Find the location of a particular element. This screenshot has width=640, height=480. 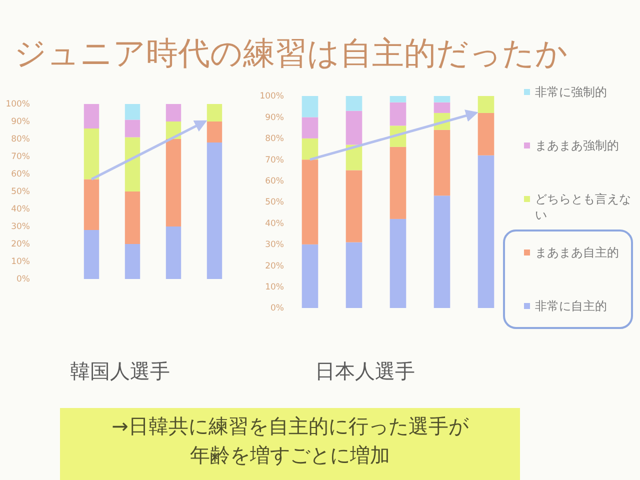

legend-label: 非常に強制的 is located at coordinates (571, 92).